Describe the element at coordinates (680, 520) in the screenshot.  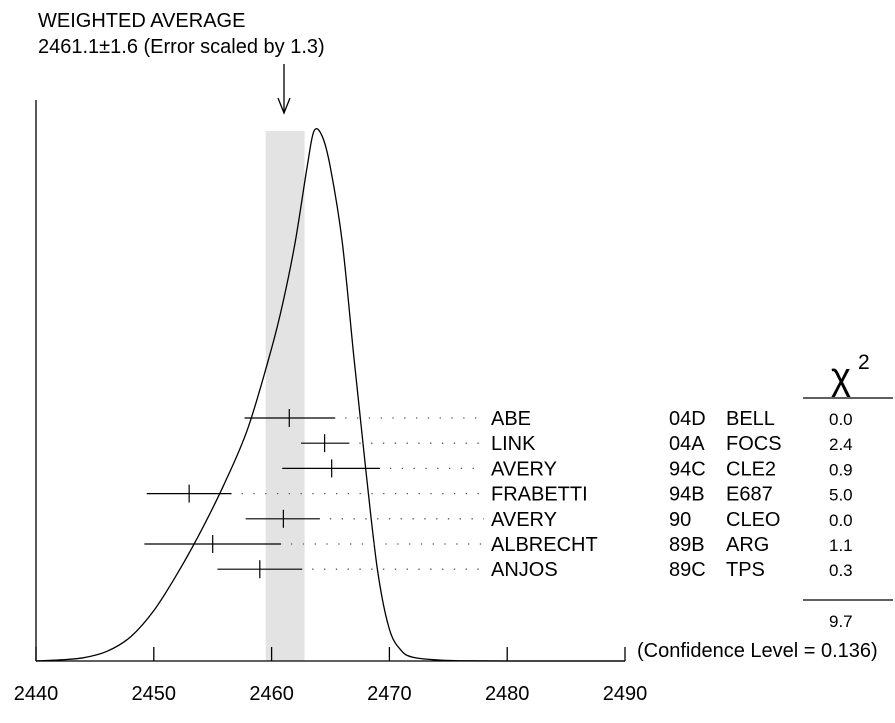
I see `reference-label: 90` at that location.